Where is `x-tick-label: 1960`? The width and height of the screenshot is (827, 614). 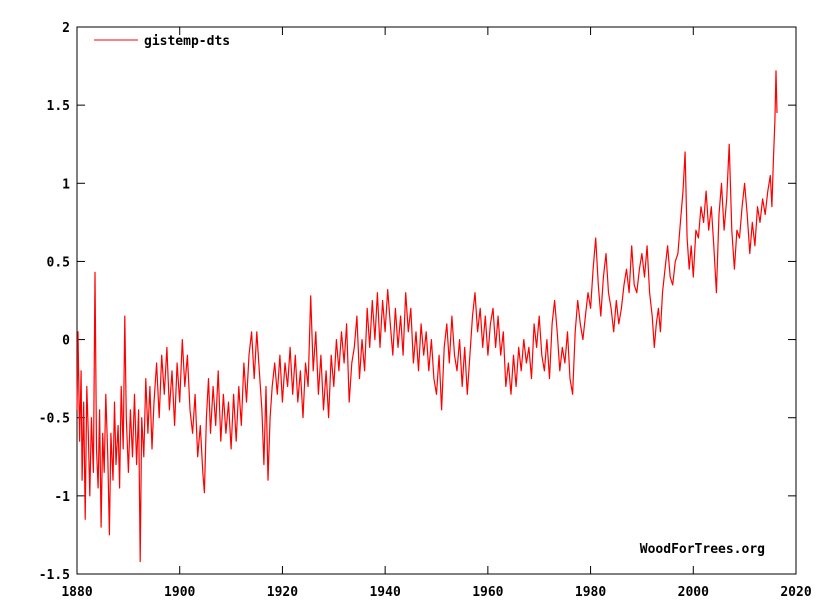 x-tick-label: 1960 is located at coordinates (487, 592).